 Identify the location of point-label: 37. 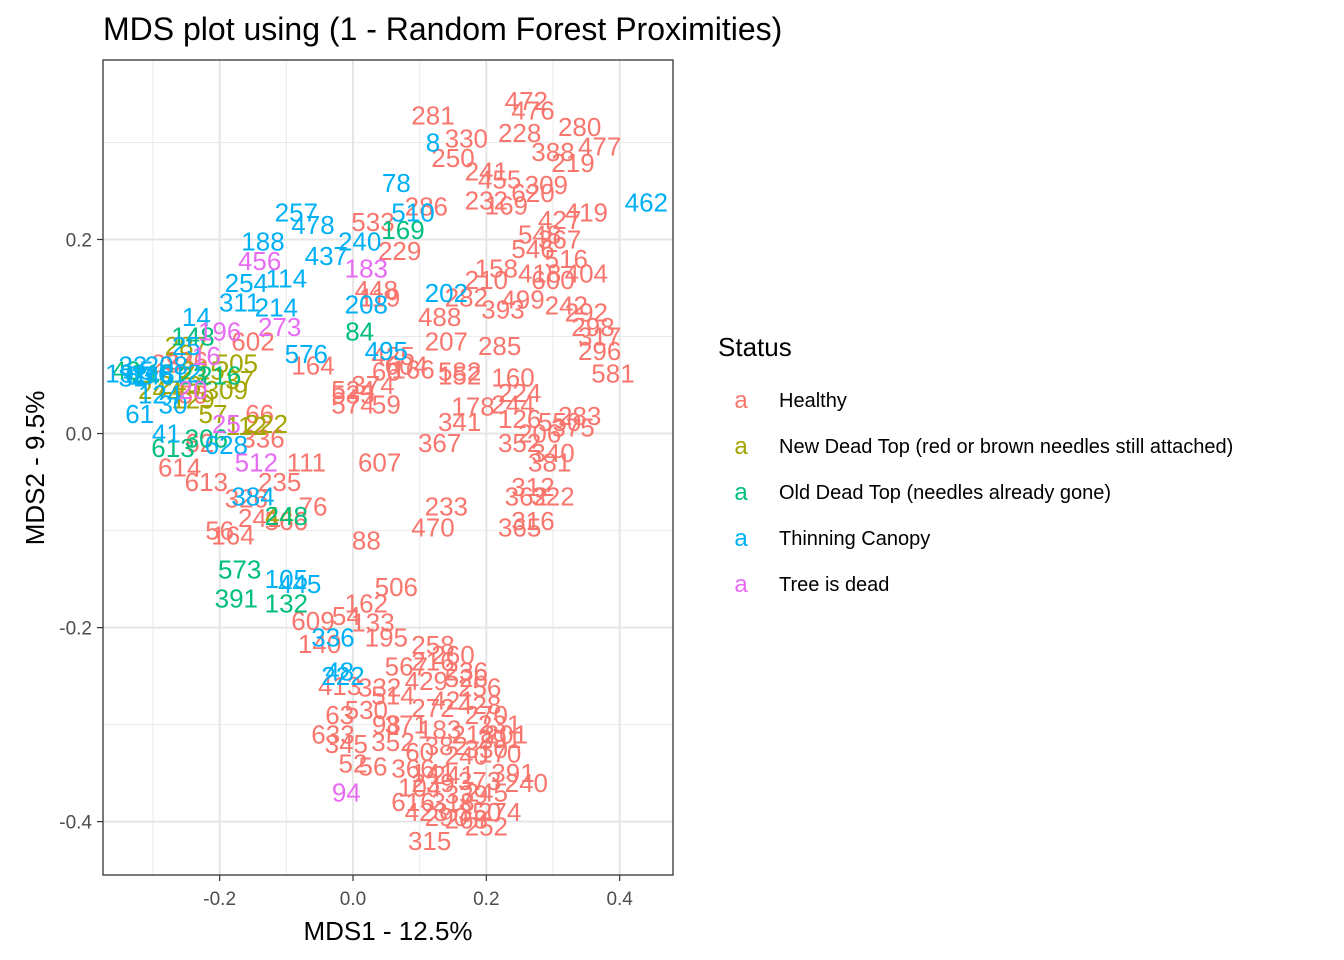
(239, 380).